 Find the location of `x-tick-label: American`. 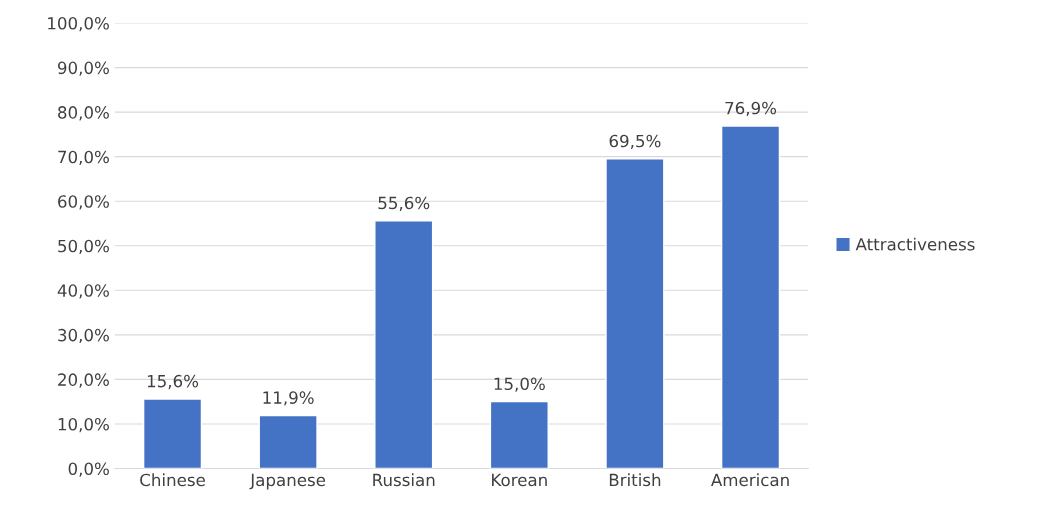

x-tick-label: American is located at coordinates (750, 480).